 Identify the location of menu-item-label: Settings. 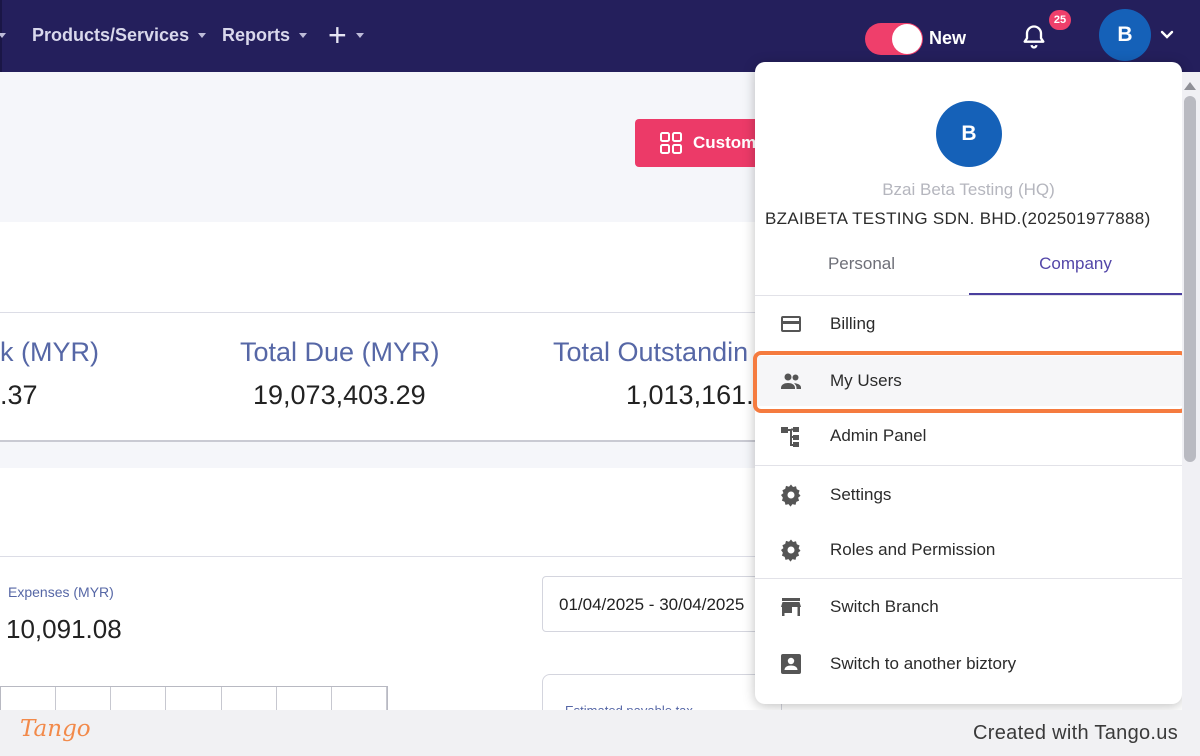
(861, 494).